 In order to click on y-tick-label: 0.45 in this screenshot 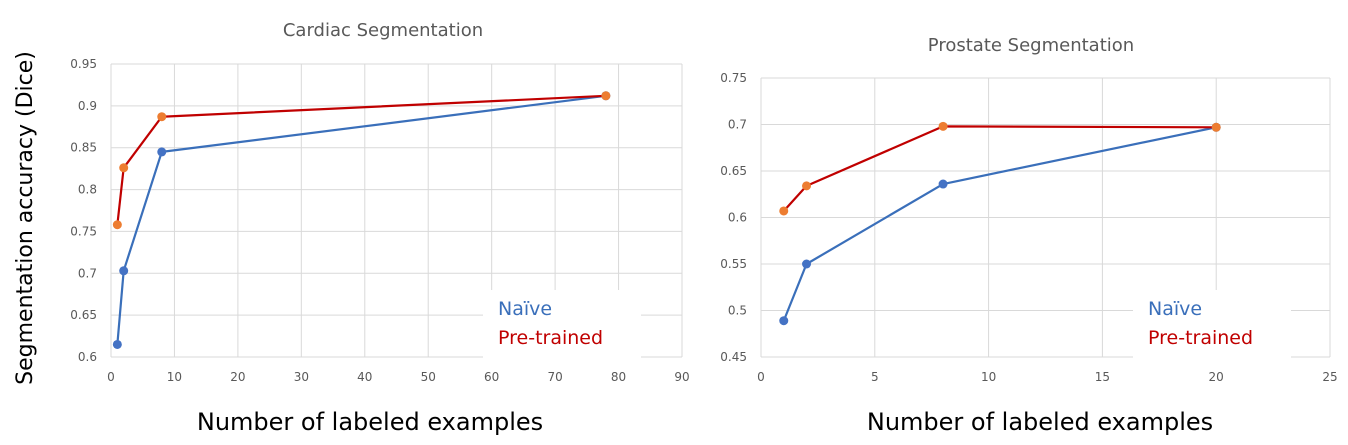, I will do `click(733, 357)`.